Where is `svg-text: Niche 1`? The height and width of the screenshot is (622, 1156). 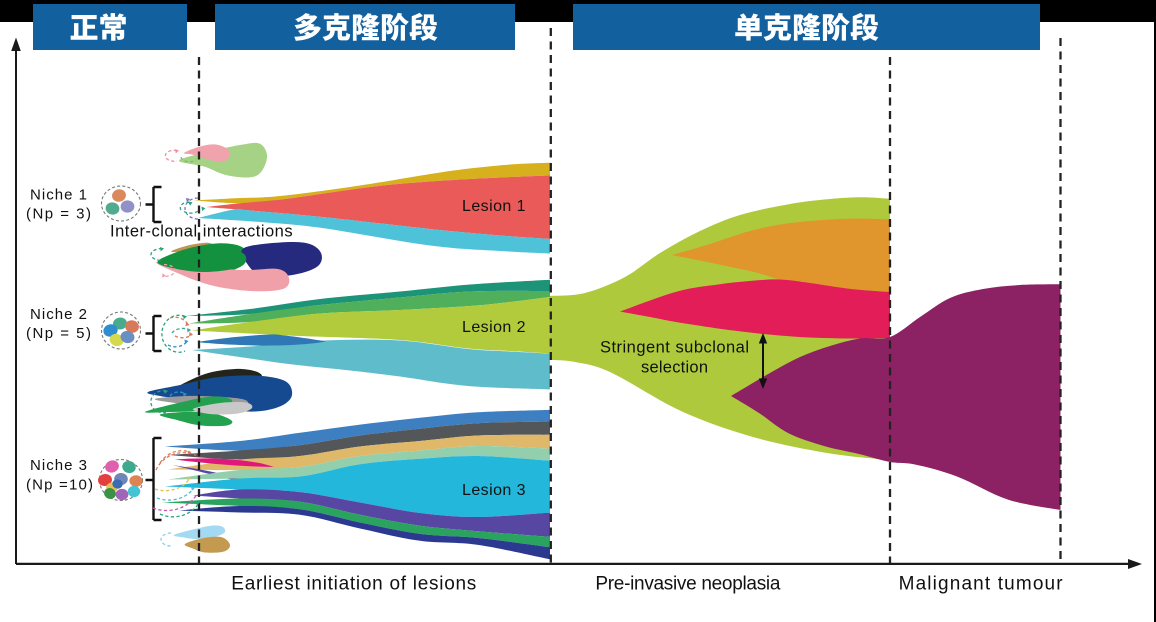
svg-text: Niche 1 is located at coordinates (58, 195).